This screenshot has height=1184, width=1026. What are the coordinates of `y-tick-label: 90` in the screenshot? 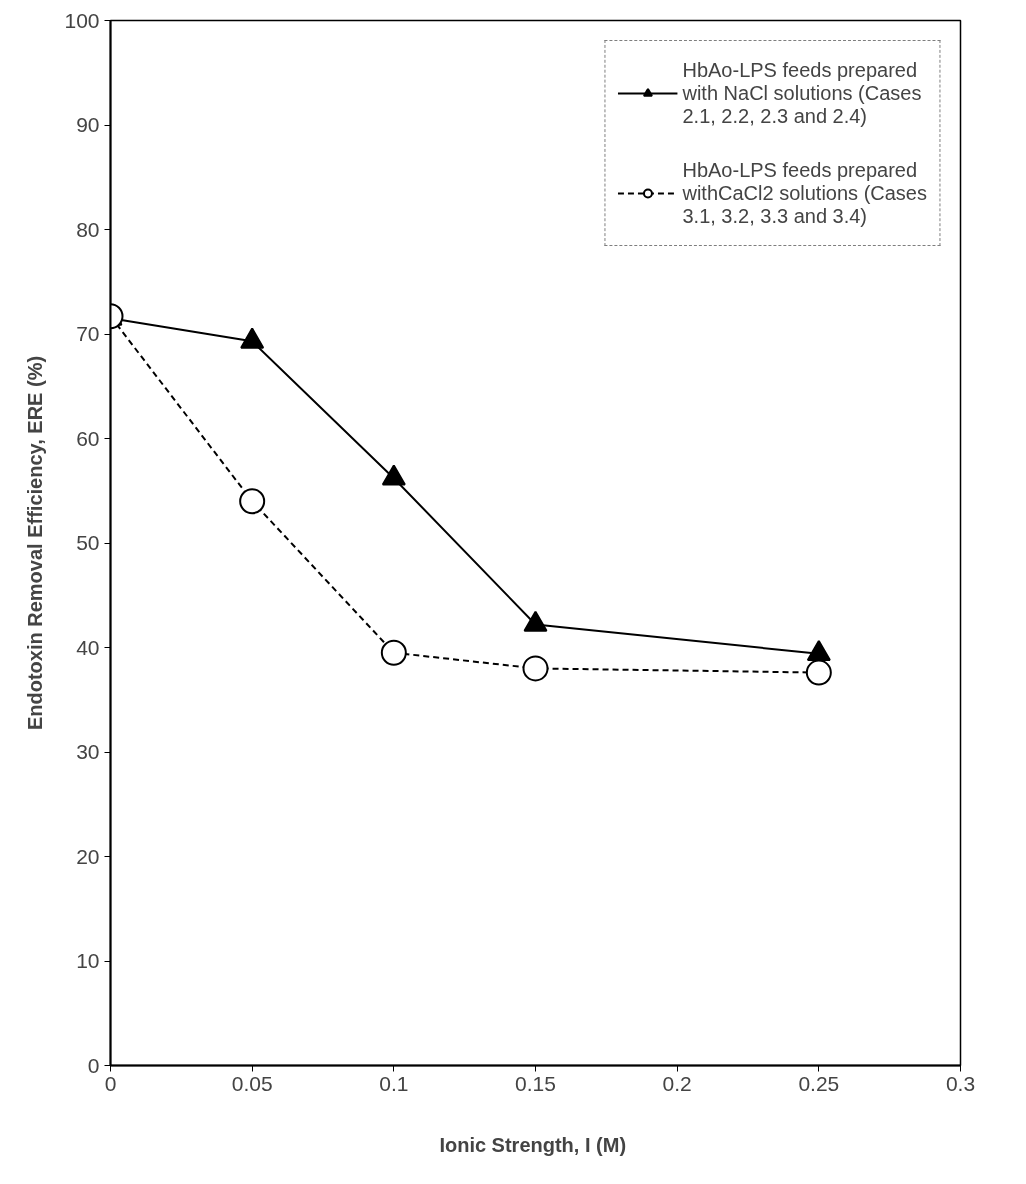 It's located at (88, 124).